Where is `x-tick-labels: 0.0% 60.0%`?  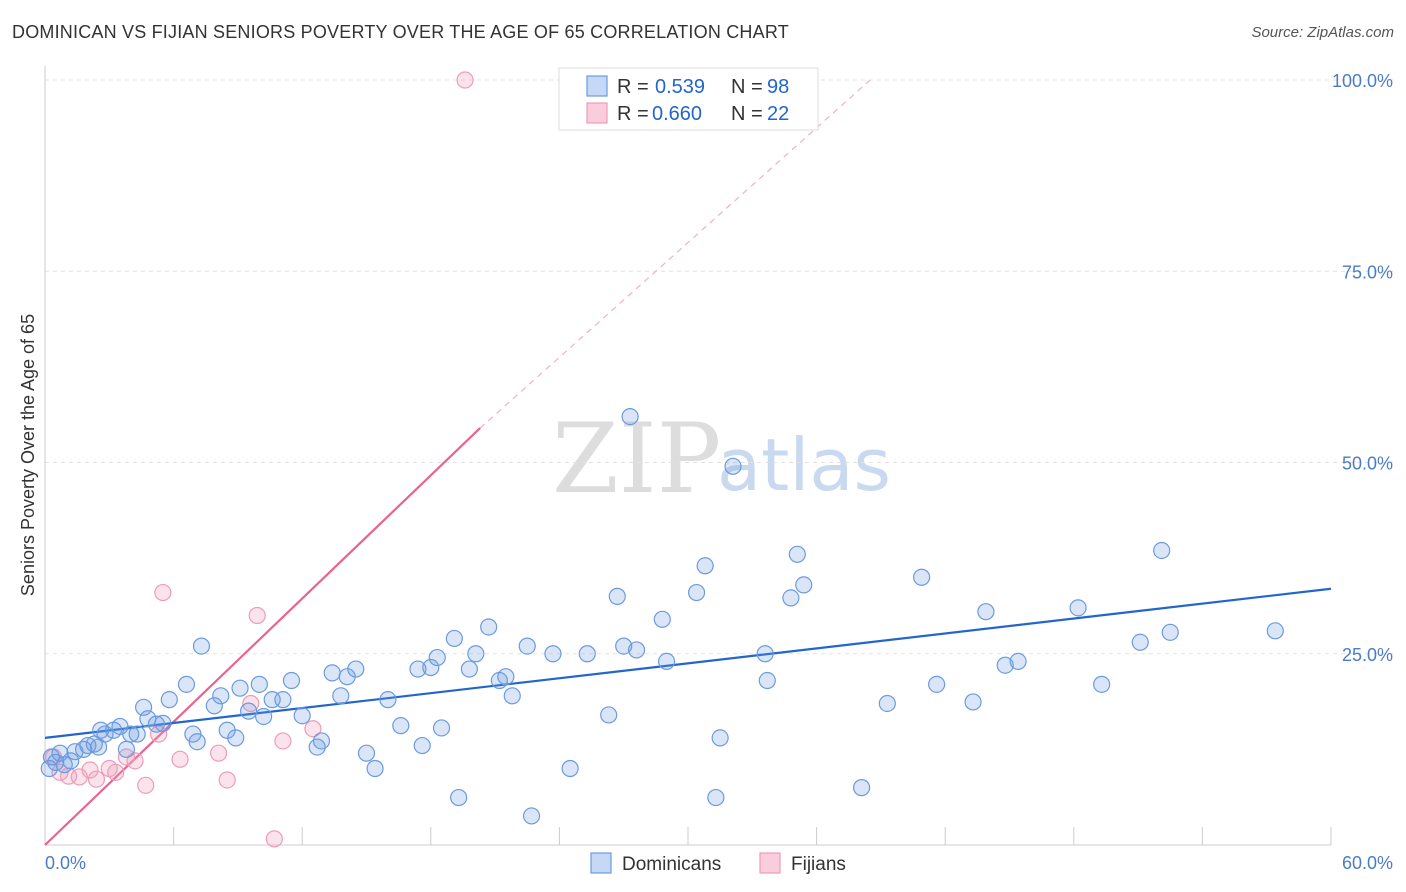
x-tick-labels: 0.0% 60.0% is located at coordinates (719, 863).